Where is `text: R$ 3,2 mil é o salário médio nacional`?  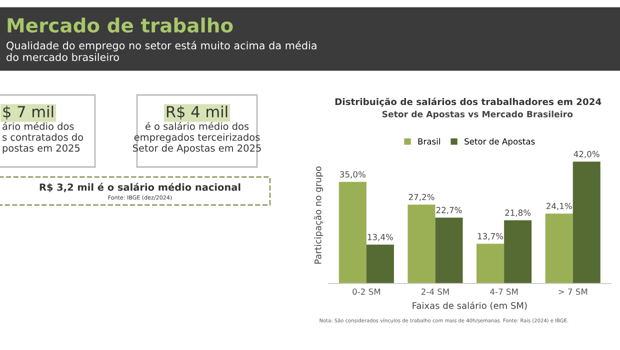
text: R$ 3,2 mil é o salário médio nacional is located at coordinates (140, 187).